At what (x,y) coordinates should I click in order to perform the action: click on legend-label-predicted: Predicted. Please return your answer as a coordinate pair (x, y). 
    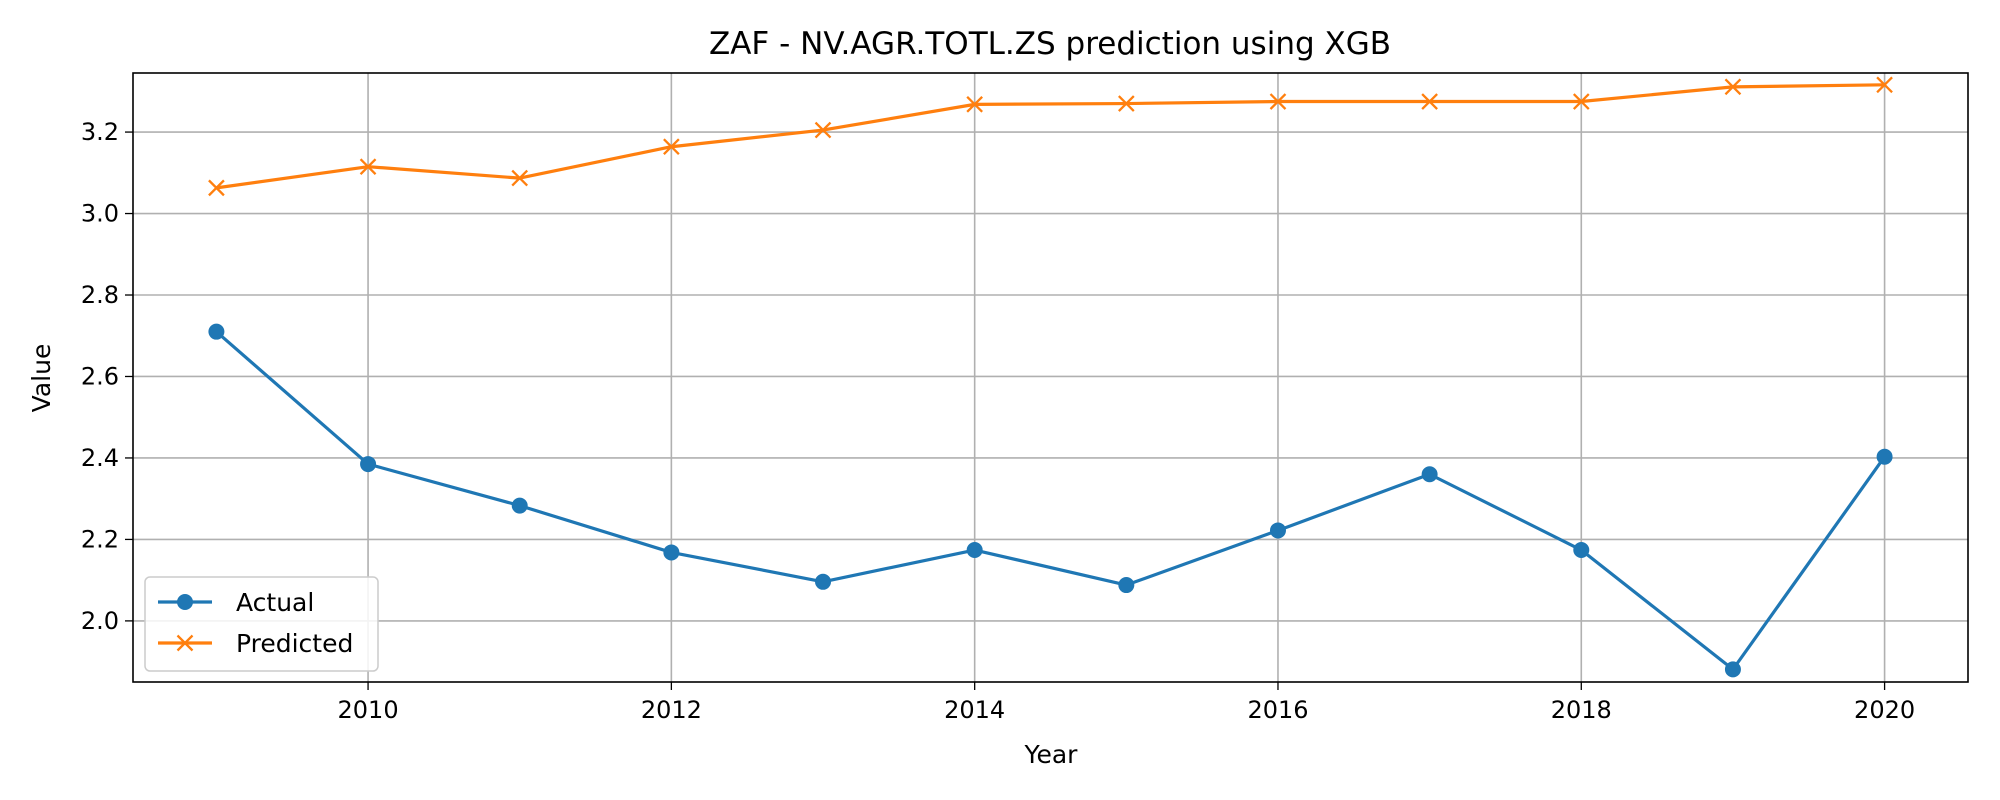
    Looking at the image, I should click on (294, 643).